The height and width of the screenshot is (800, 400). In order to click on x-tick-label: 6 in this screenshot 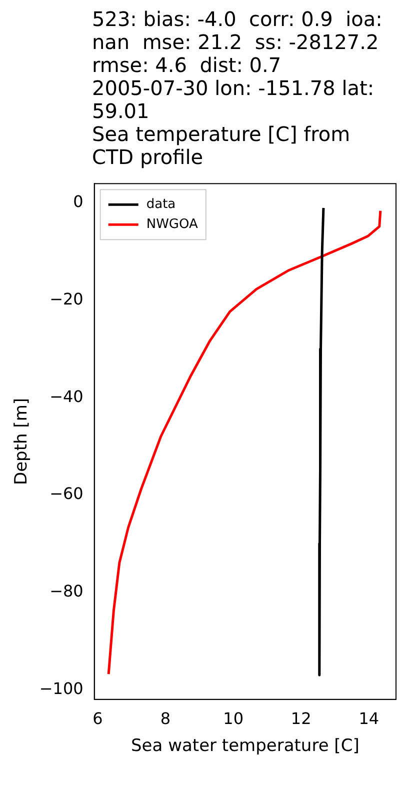, I will do `click(97, 718)`.